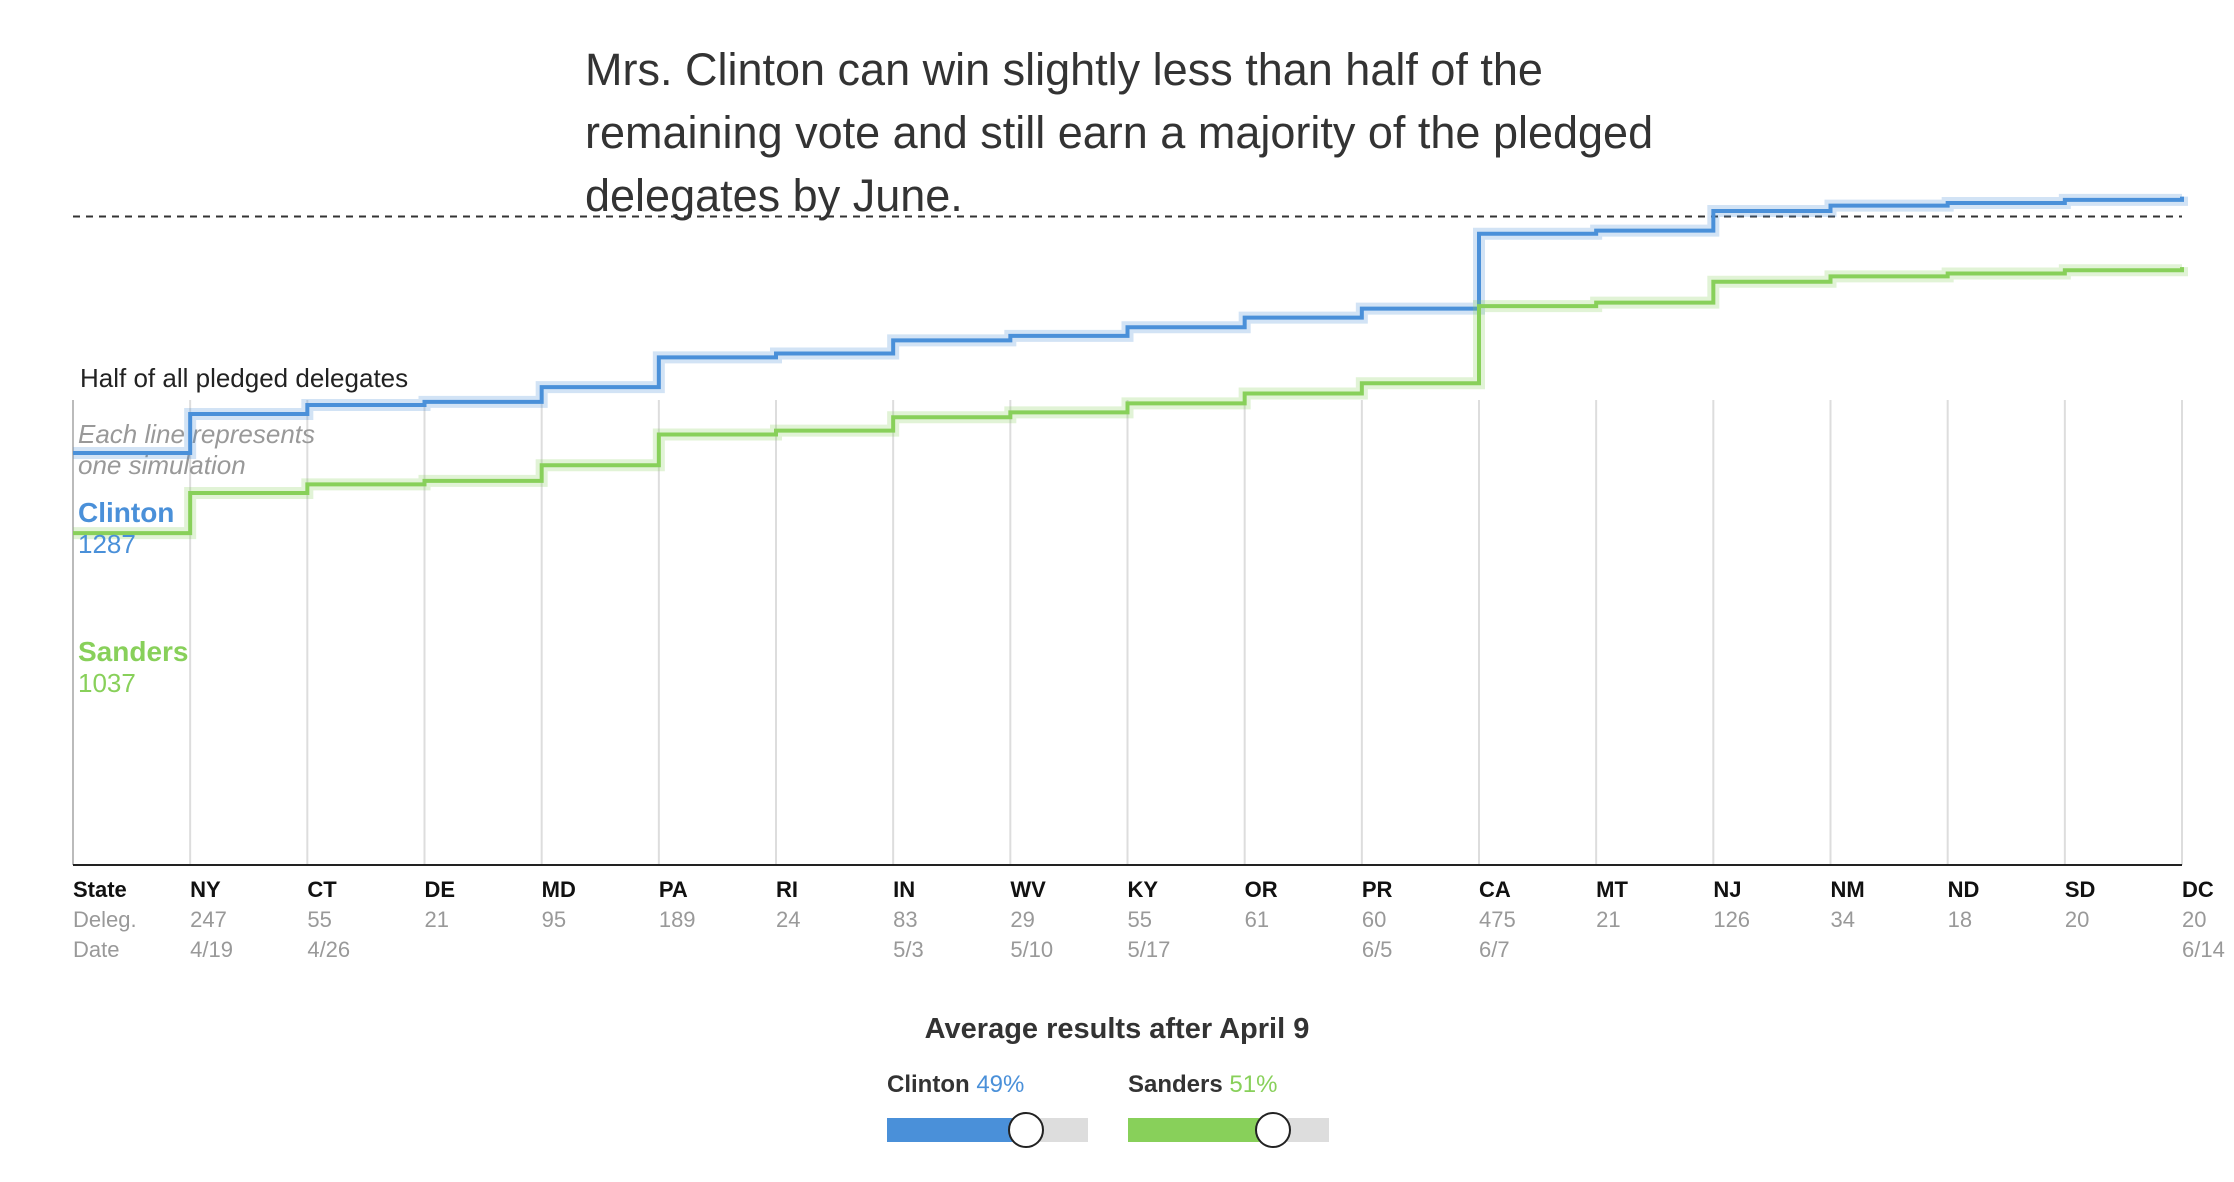 This screenshot has height=1182, width=2234. What do you see at coordinates (673, 889) in the screenshot?
I see `state-label: PA` at bounding box center [673, 889].